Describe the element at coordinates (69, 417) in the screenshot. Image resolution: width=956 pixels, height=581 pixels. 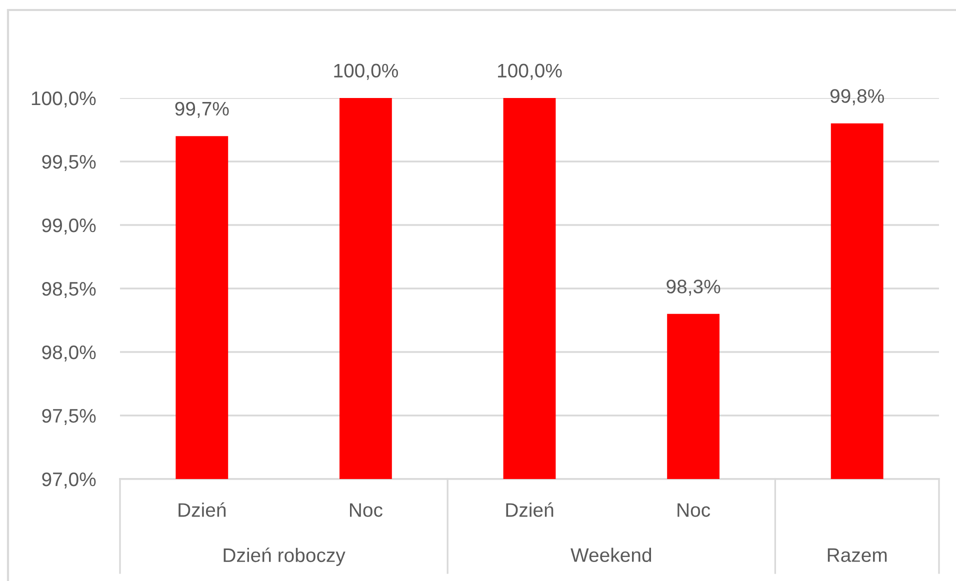
I see `y-tick-label: 97,5%` at that location.